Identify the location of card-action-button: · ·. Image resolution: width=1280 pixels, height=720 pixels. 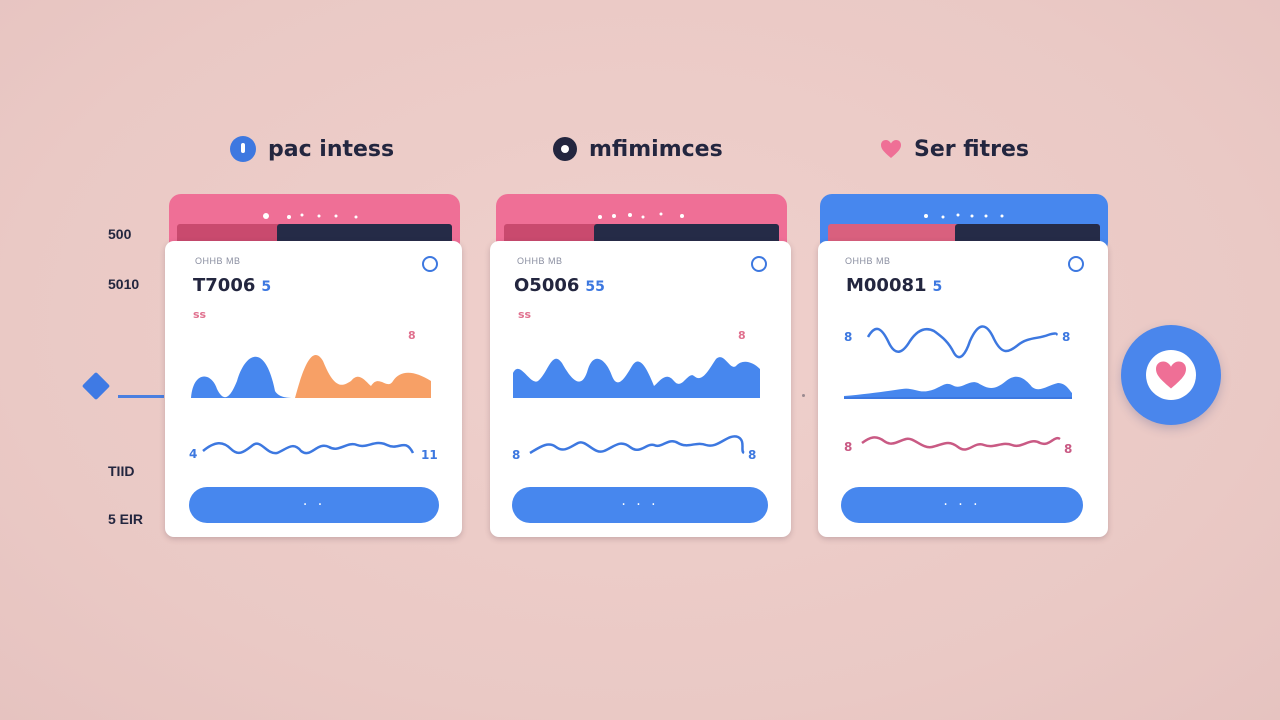
(314, 505).